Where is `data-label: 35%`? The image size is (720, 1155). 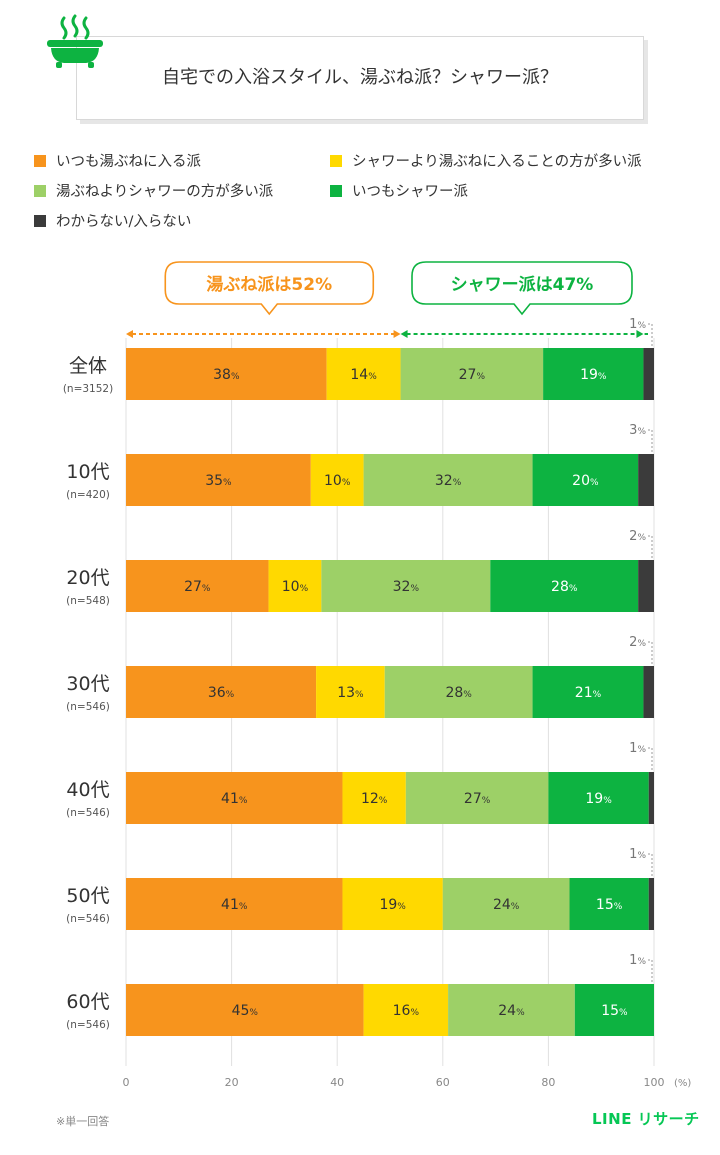
data-label: 35% is located at coordinates (218, 481).